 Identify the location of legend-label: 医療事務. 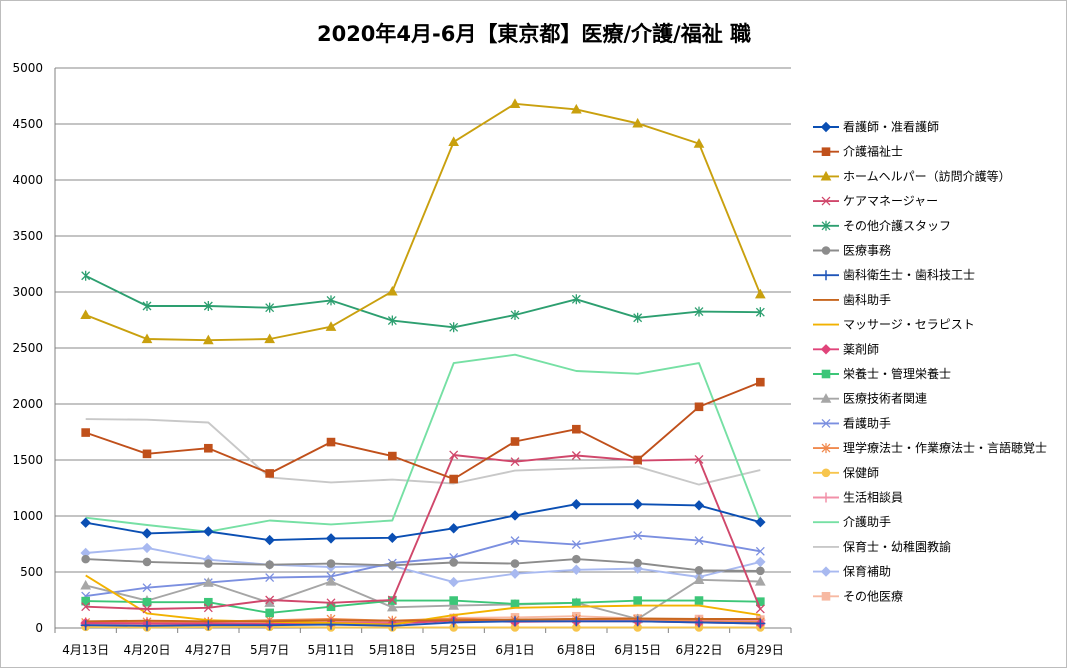
(867, 251).